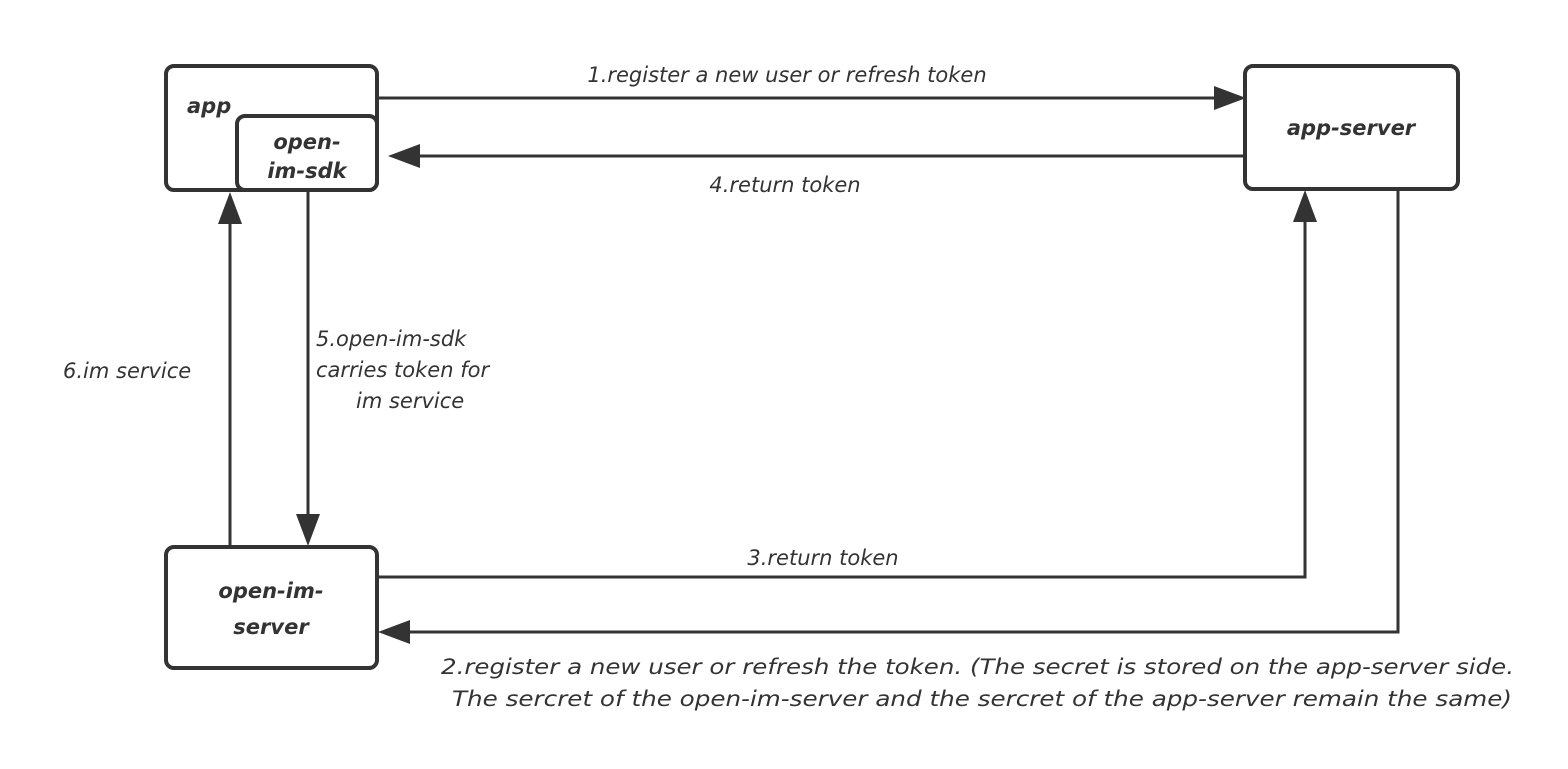  I want to click on node-open-im-server: open-im- server, so click(271, 607).